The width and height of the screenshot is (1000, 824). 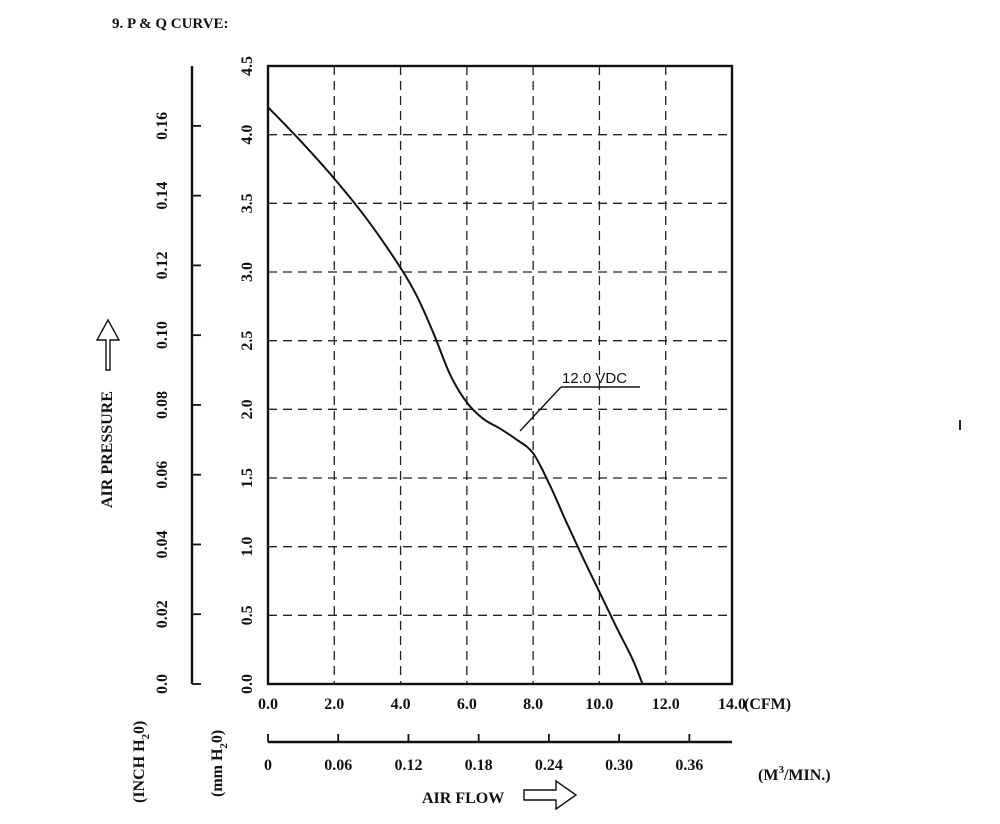 I want to click on y-tick-label: 4.0, so click(x=247, y=135).